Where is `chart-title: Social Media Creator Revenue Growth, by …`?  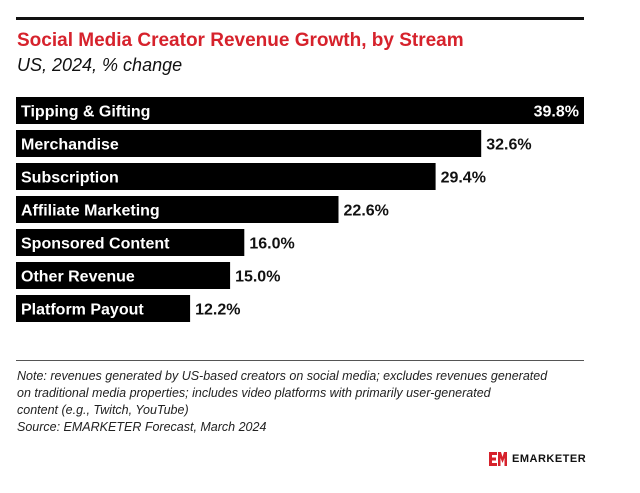
chart-title: Social Media Creator Revenue Growth, by … is located at coordinates (240, 40).